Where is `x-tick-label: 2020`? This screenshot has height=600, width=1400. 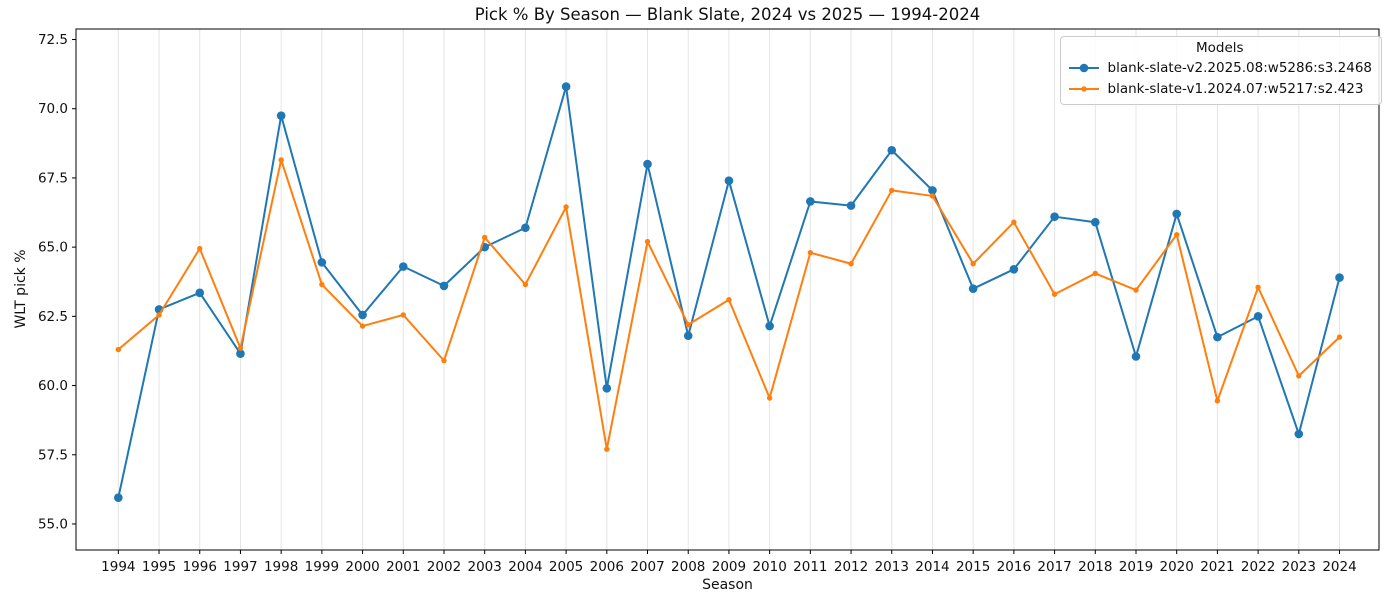
x-tick-label: 2020 is located at coordinates (1177, 567).